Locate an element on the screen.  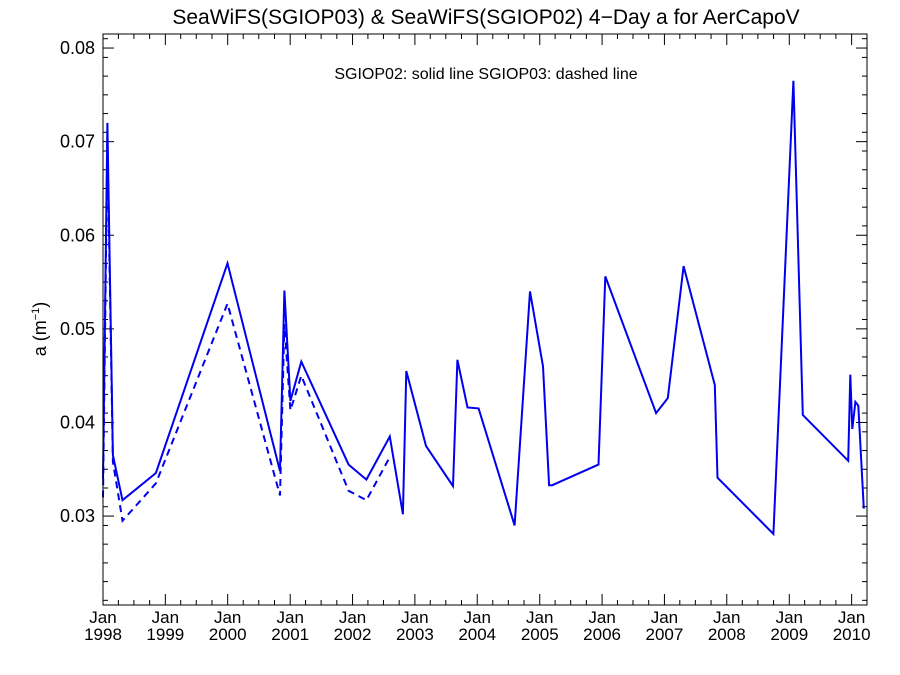
x-tick-year-label: 2005 is located at coordinates (540, 634).